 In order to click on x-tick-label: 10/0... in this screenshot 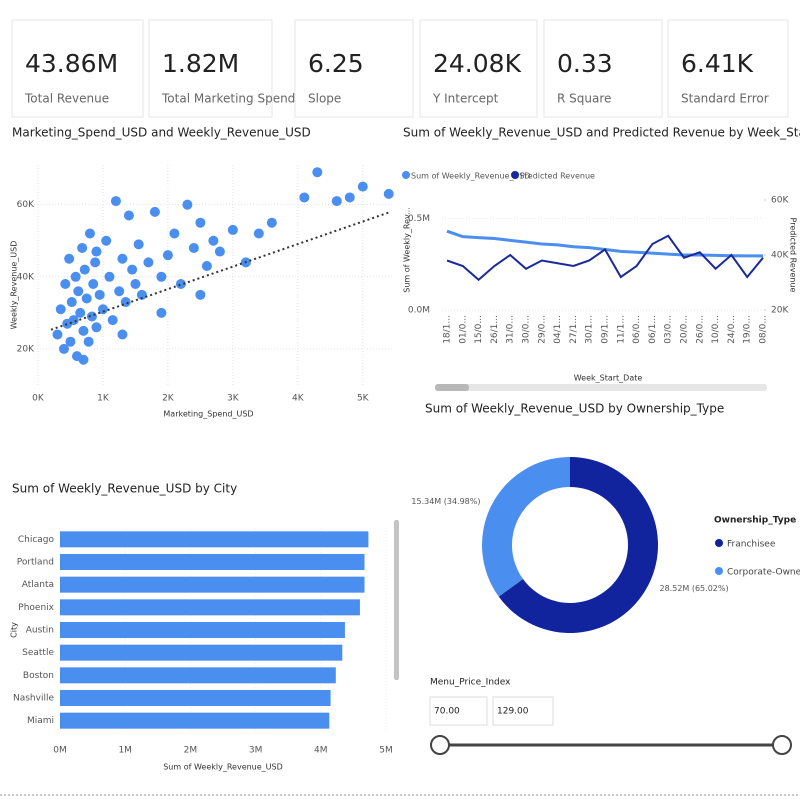, I will do `click(716, 329)`.